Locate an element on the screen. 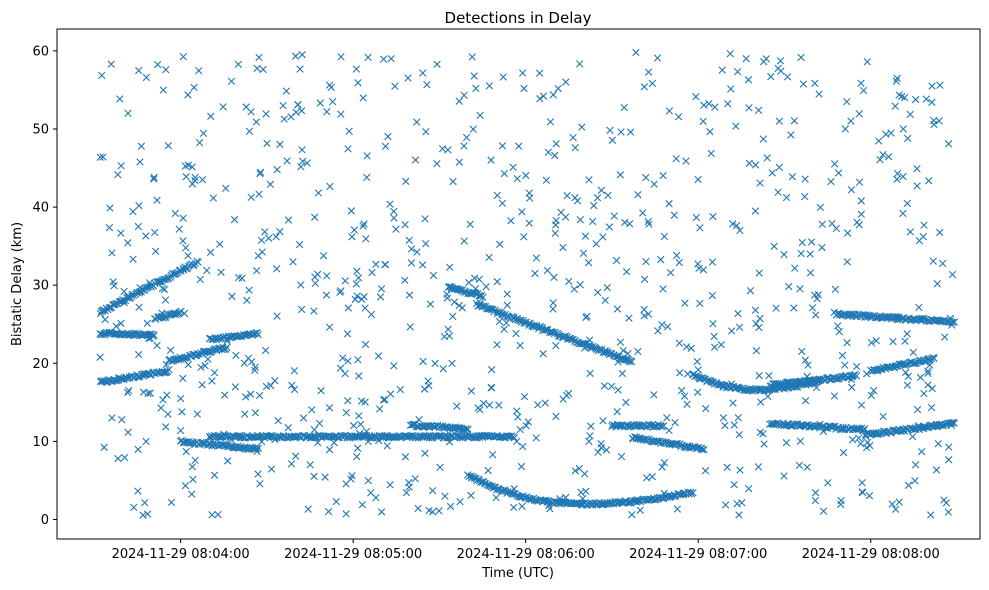  chart-title: Detections in Delay is located at coordinates (518, 18).